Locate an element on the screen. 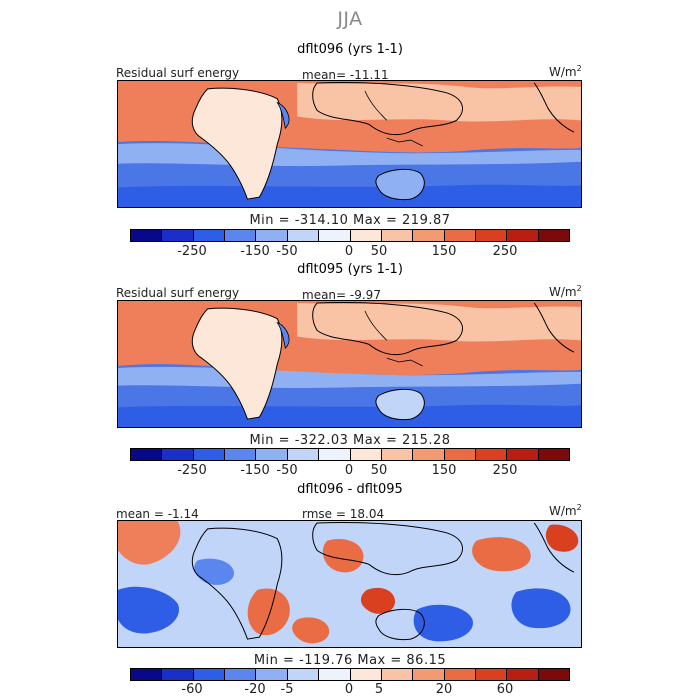 The width and height of the screenshot is (700, 700). panel1-colorbar is located at coordinates (350, 235).